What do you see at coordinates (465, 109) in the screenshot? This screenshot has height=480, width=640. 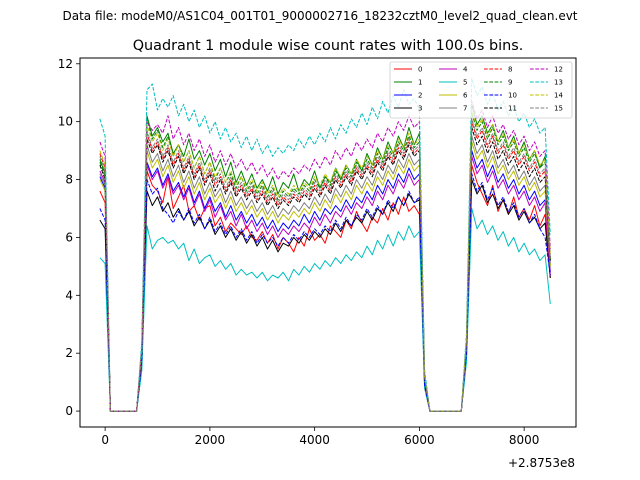 I see `legend-label-7: 7` at bounding box center [465, 109].